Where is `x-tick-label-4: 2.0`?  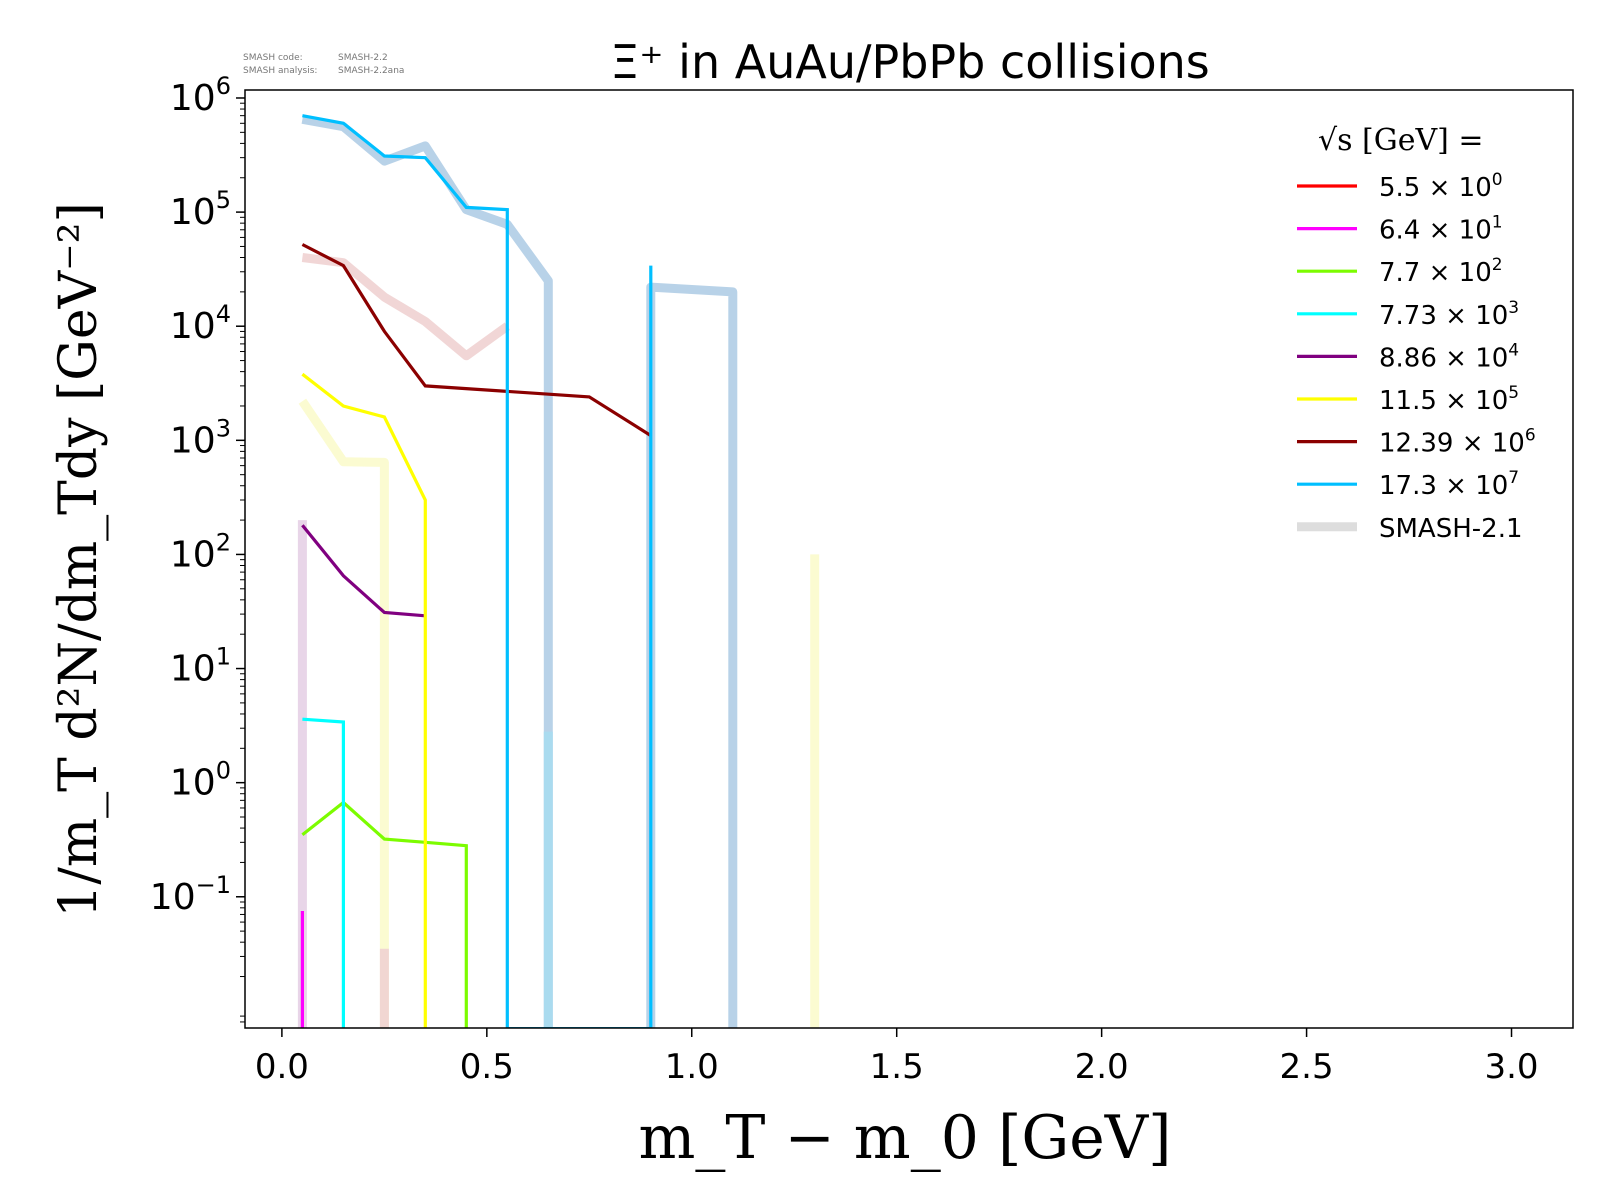 x-tick-label-4: 2.0 is located at coordinates (1102, 1067).